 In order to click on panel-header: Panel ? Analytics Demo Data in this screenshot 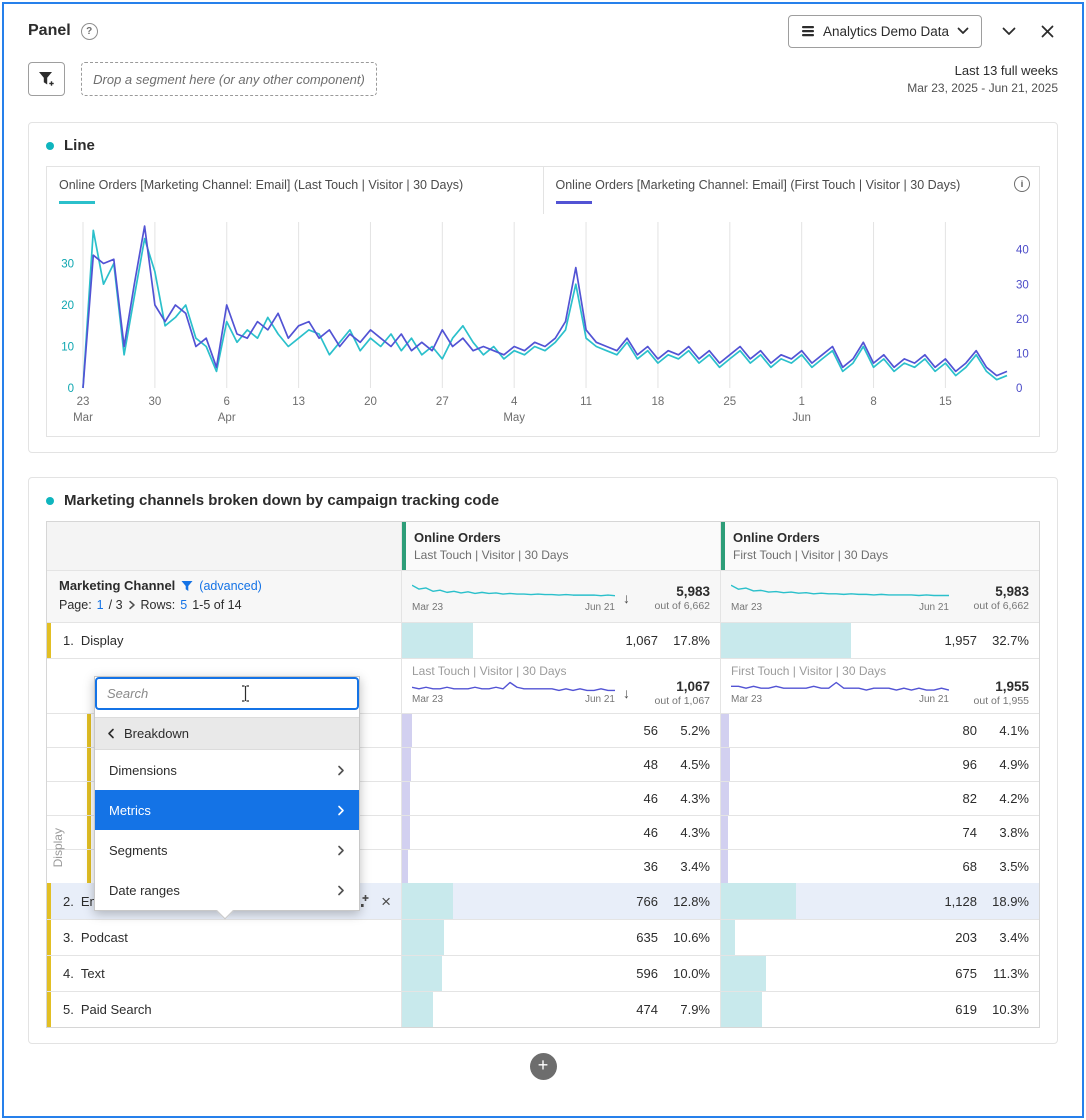, I will do `click(543, 31)`.